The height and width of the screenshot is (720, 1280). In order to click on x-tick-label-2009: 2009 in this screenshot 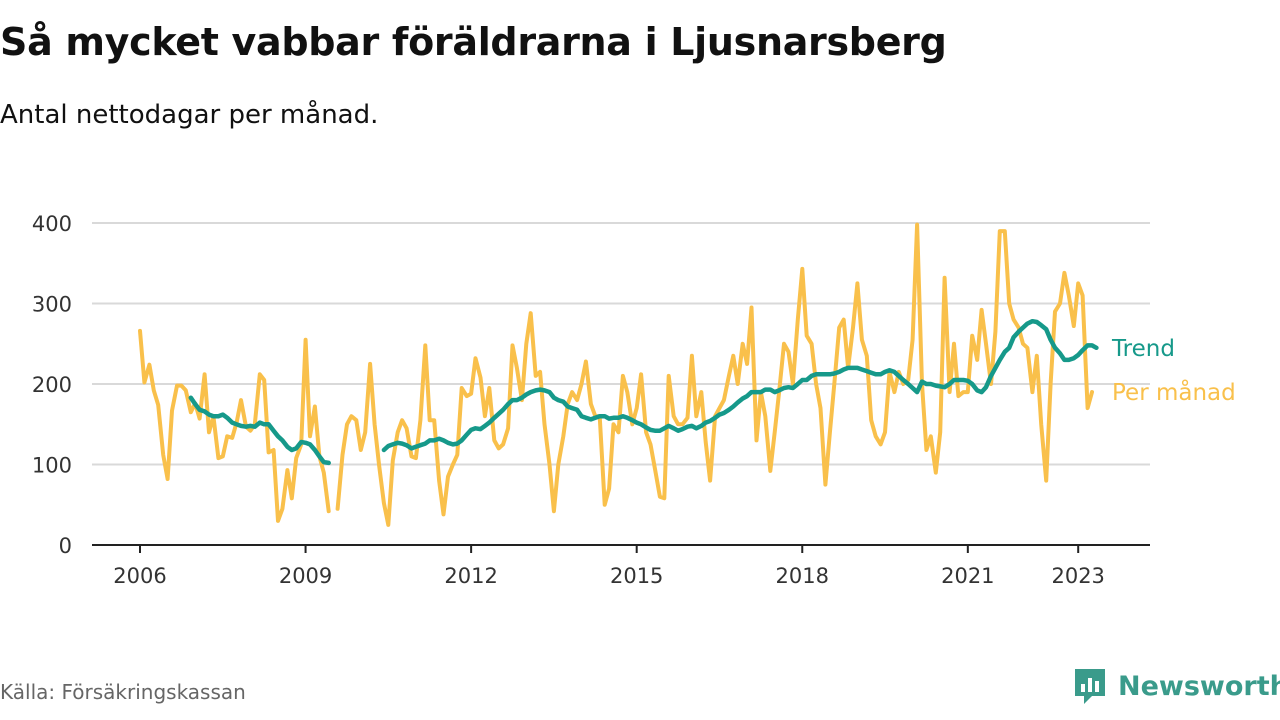, I will do `click(305, 576)`.